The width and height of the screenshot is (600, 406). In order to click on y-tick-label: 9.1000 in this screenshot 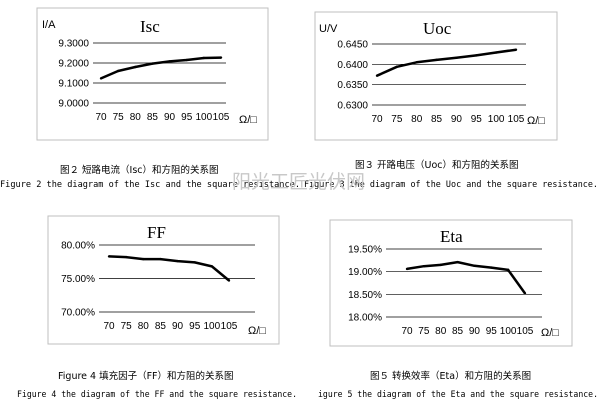, I will do `click(73, 84)`.